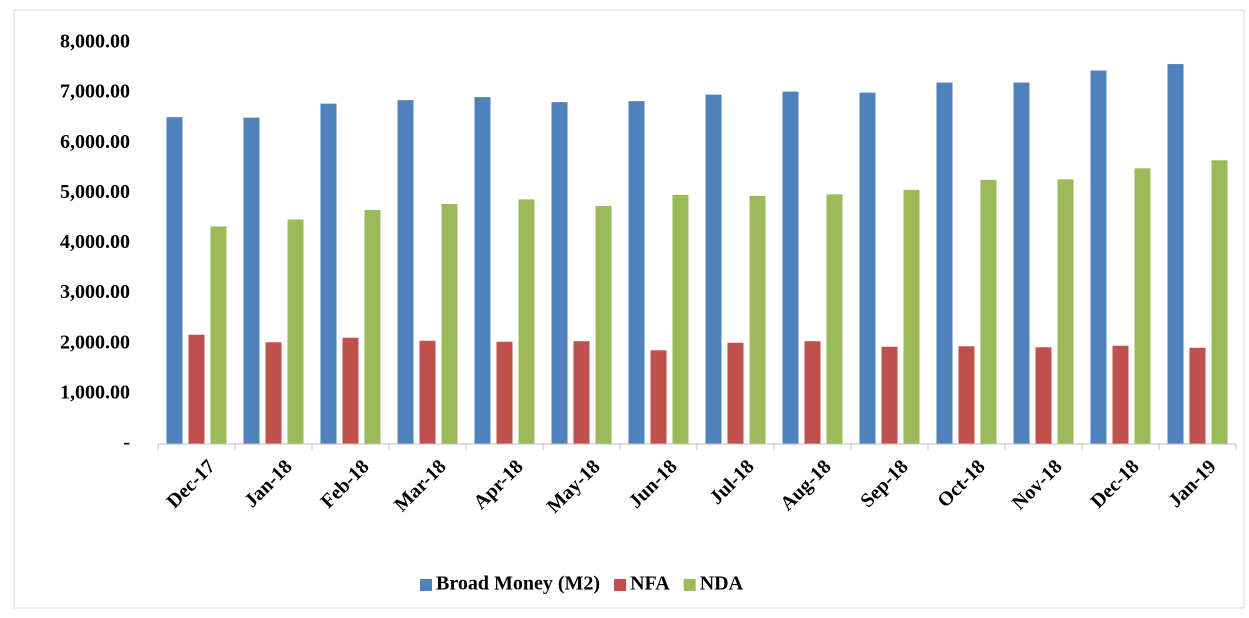 The height and width of the screenshot is (618, 1249). Describe the element at coordinates (95, 342) in the screenshot. I see `y-tick-label: 2,000.00` at that location.